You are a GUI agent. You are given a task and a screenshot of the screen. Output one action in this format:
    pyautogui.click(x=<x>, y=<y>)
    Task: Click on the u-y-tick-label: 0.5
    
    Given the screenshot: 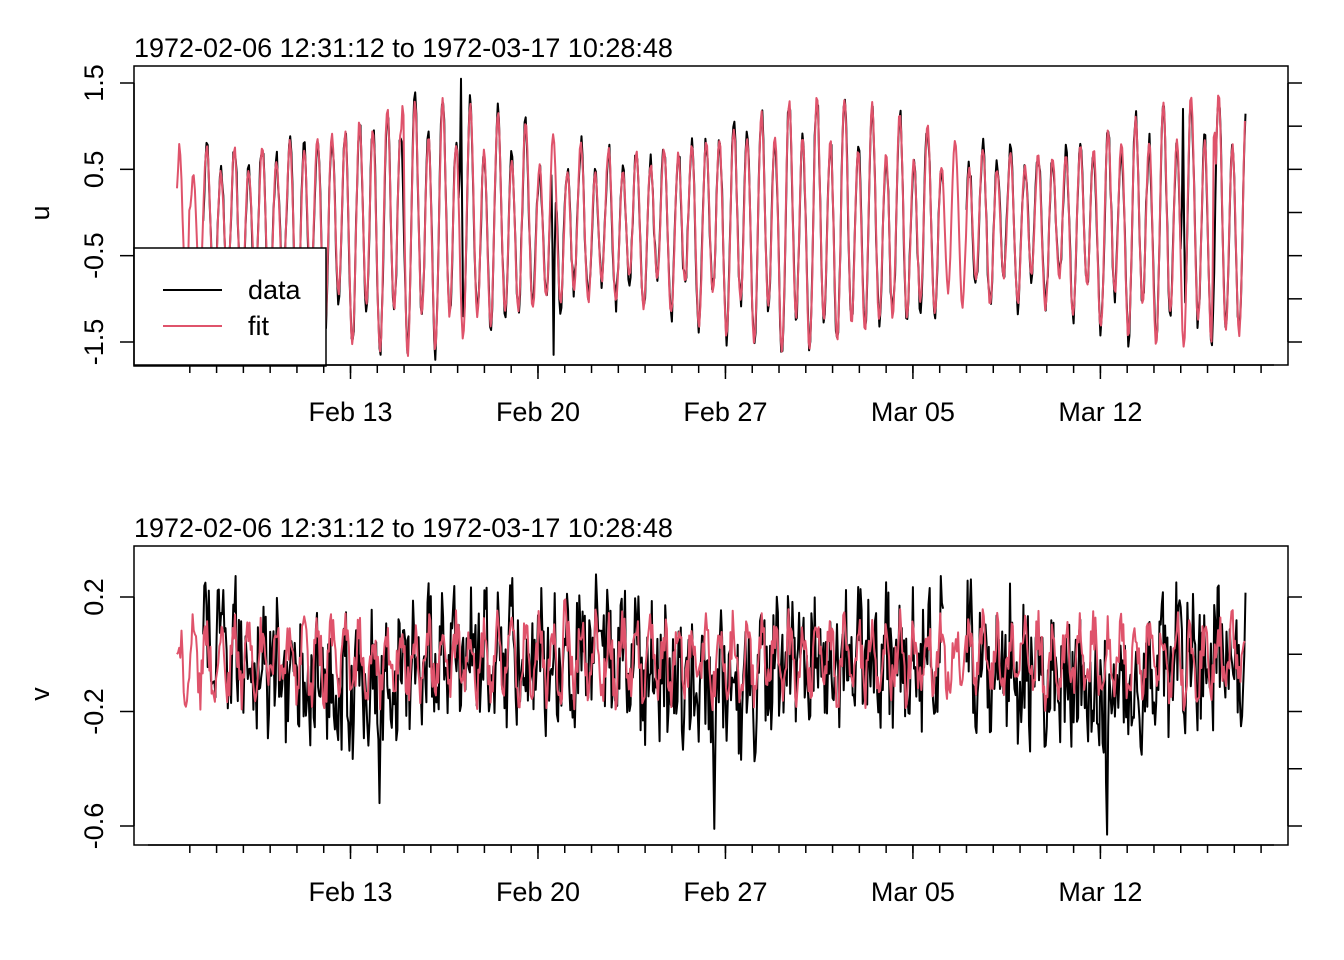 What is the action you would take?
    pyautogui.click(x=94, y=170)
    